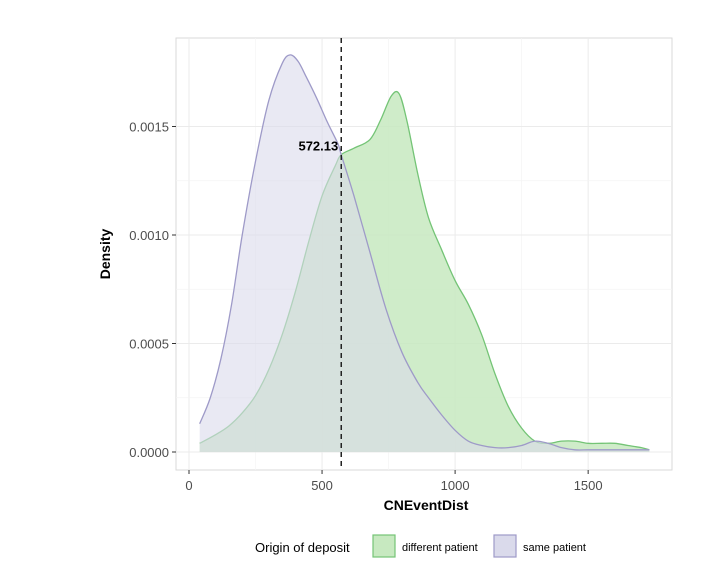 This screenshot has height=573, width=715. I want to click on legend-key-different-patient, so click(384, 546).